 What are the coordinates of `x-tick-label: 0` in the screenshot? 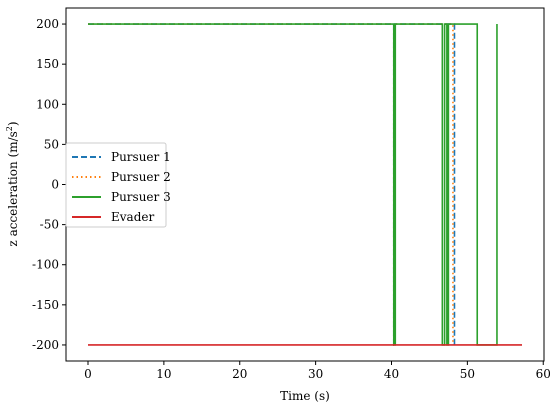 It's located at (88, 374).